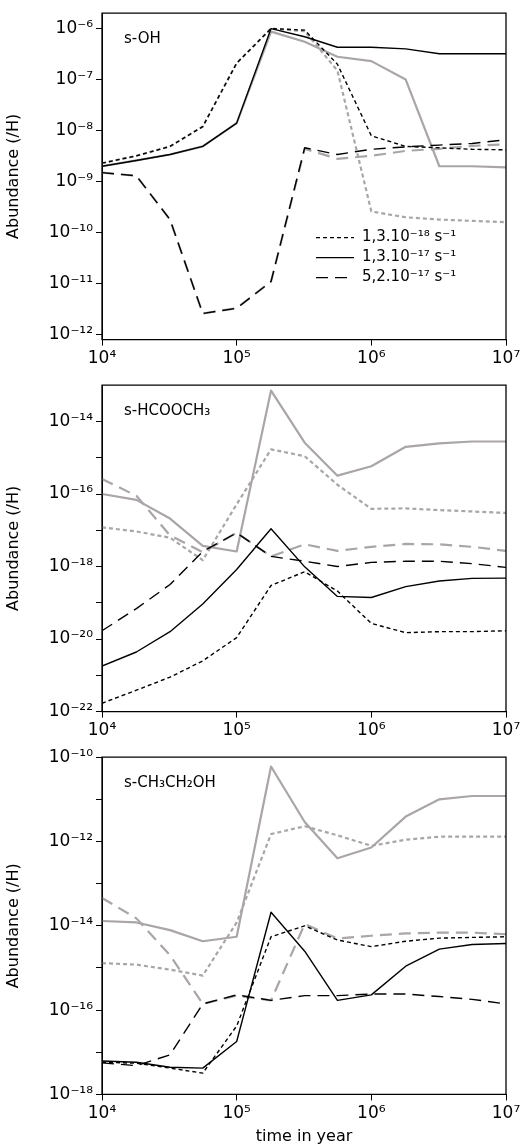 Image resolution: width=524 pixels, height=1146 pixels. What do you see at coordinates (74, 78) in the screenshot?
I see `y-tick-label: 10⁻⁷` at bounding box center [74, 78].